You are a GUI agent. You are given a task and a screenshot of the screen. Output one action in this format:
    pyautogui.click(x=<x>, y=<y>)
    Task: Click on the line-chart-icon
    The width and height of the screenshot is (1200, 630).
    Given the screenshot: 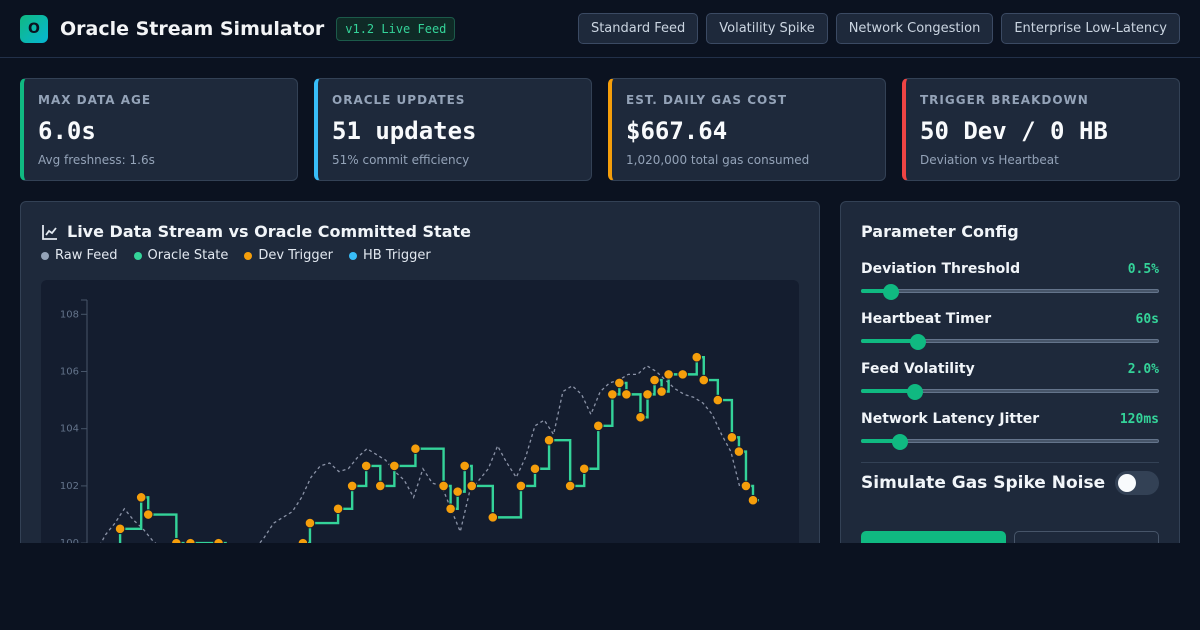 What is the action you would take?
    pyautogui.click(x=49, y=232)
    